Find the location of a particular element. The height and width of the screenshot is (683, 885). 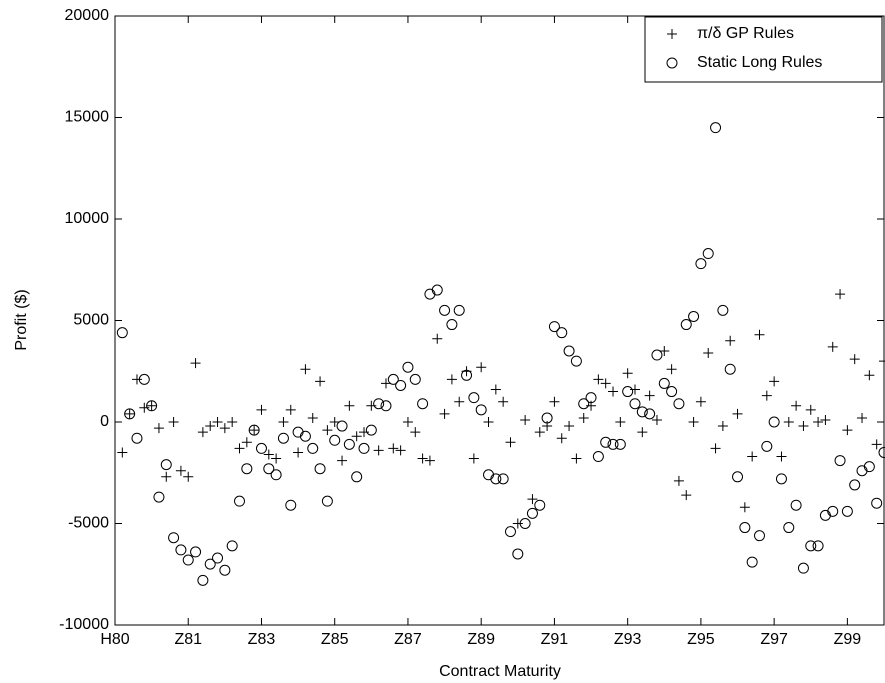

legend-label: Static Long Rules is located at coordinates (759, 62).